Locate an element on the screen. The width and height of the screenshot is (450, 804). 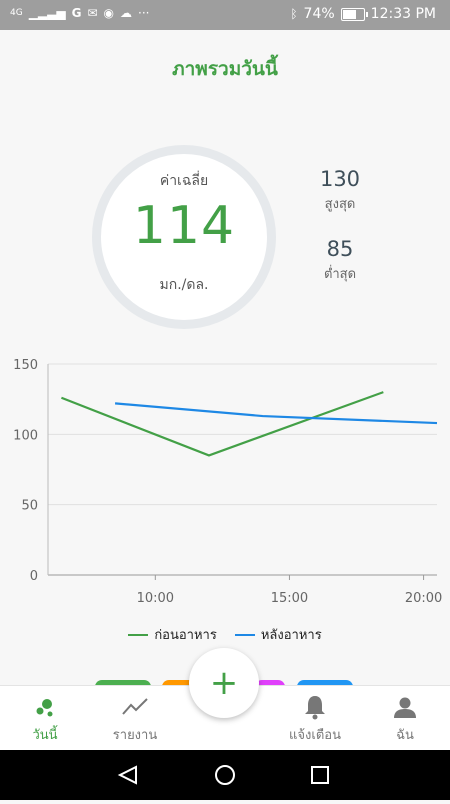
dots-icon is located at coordinates (45, 707).